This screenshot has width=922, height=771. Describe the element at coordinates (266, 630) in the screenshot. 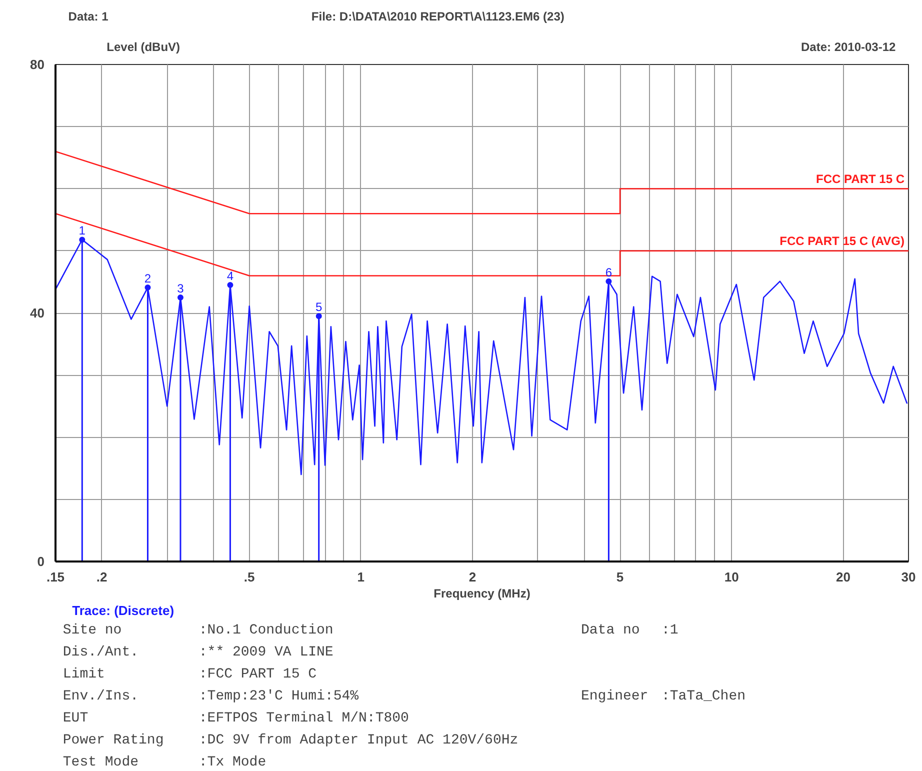

I see `text: :No.1 Conduction` at that location.